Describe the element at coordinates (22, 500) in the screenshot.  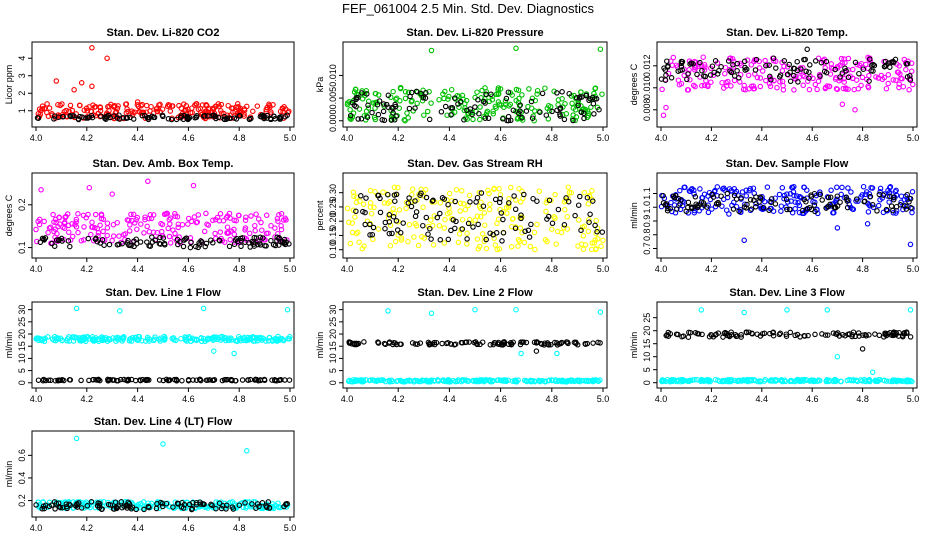
I see `y-tick-label: 0.2` at that location.